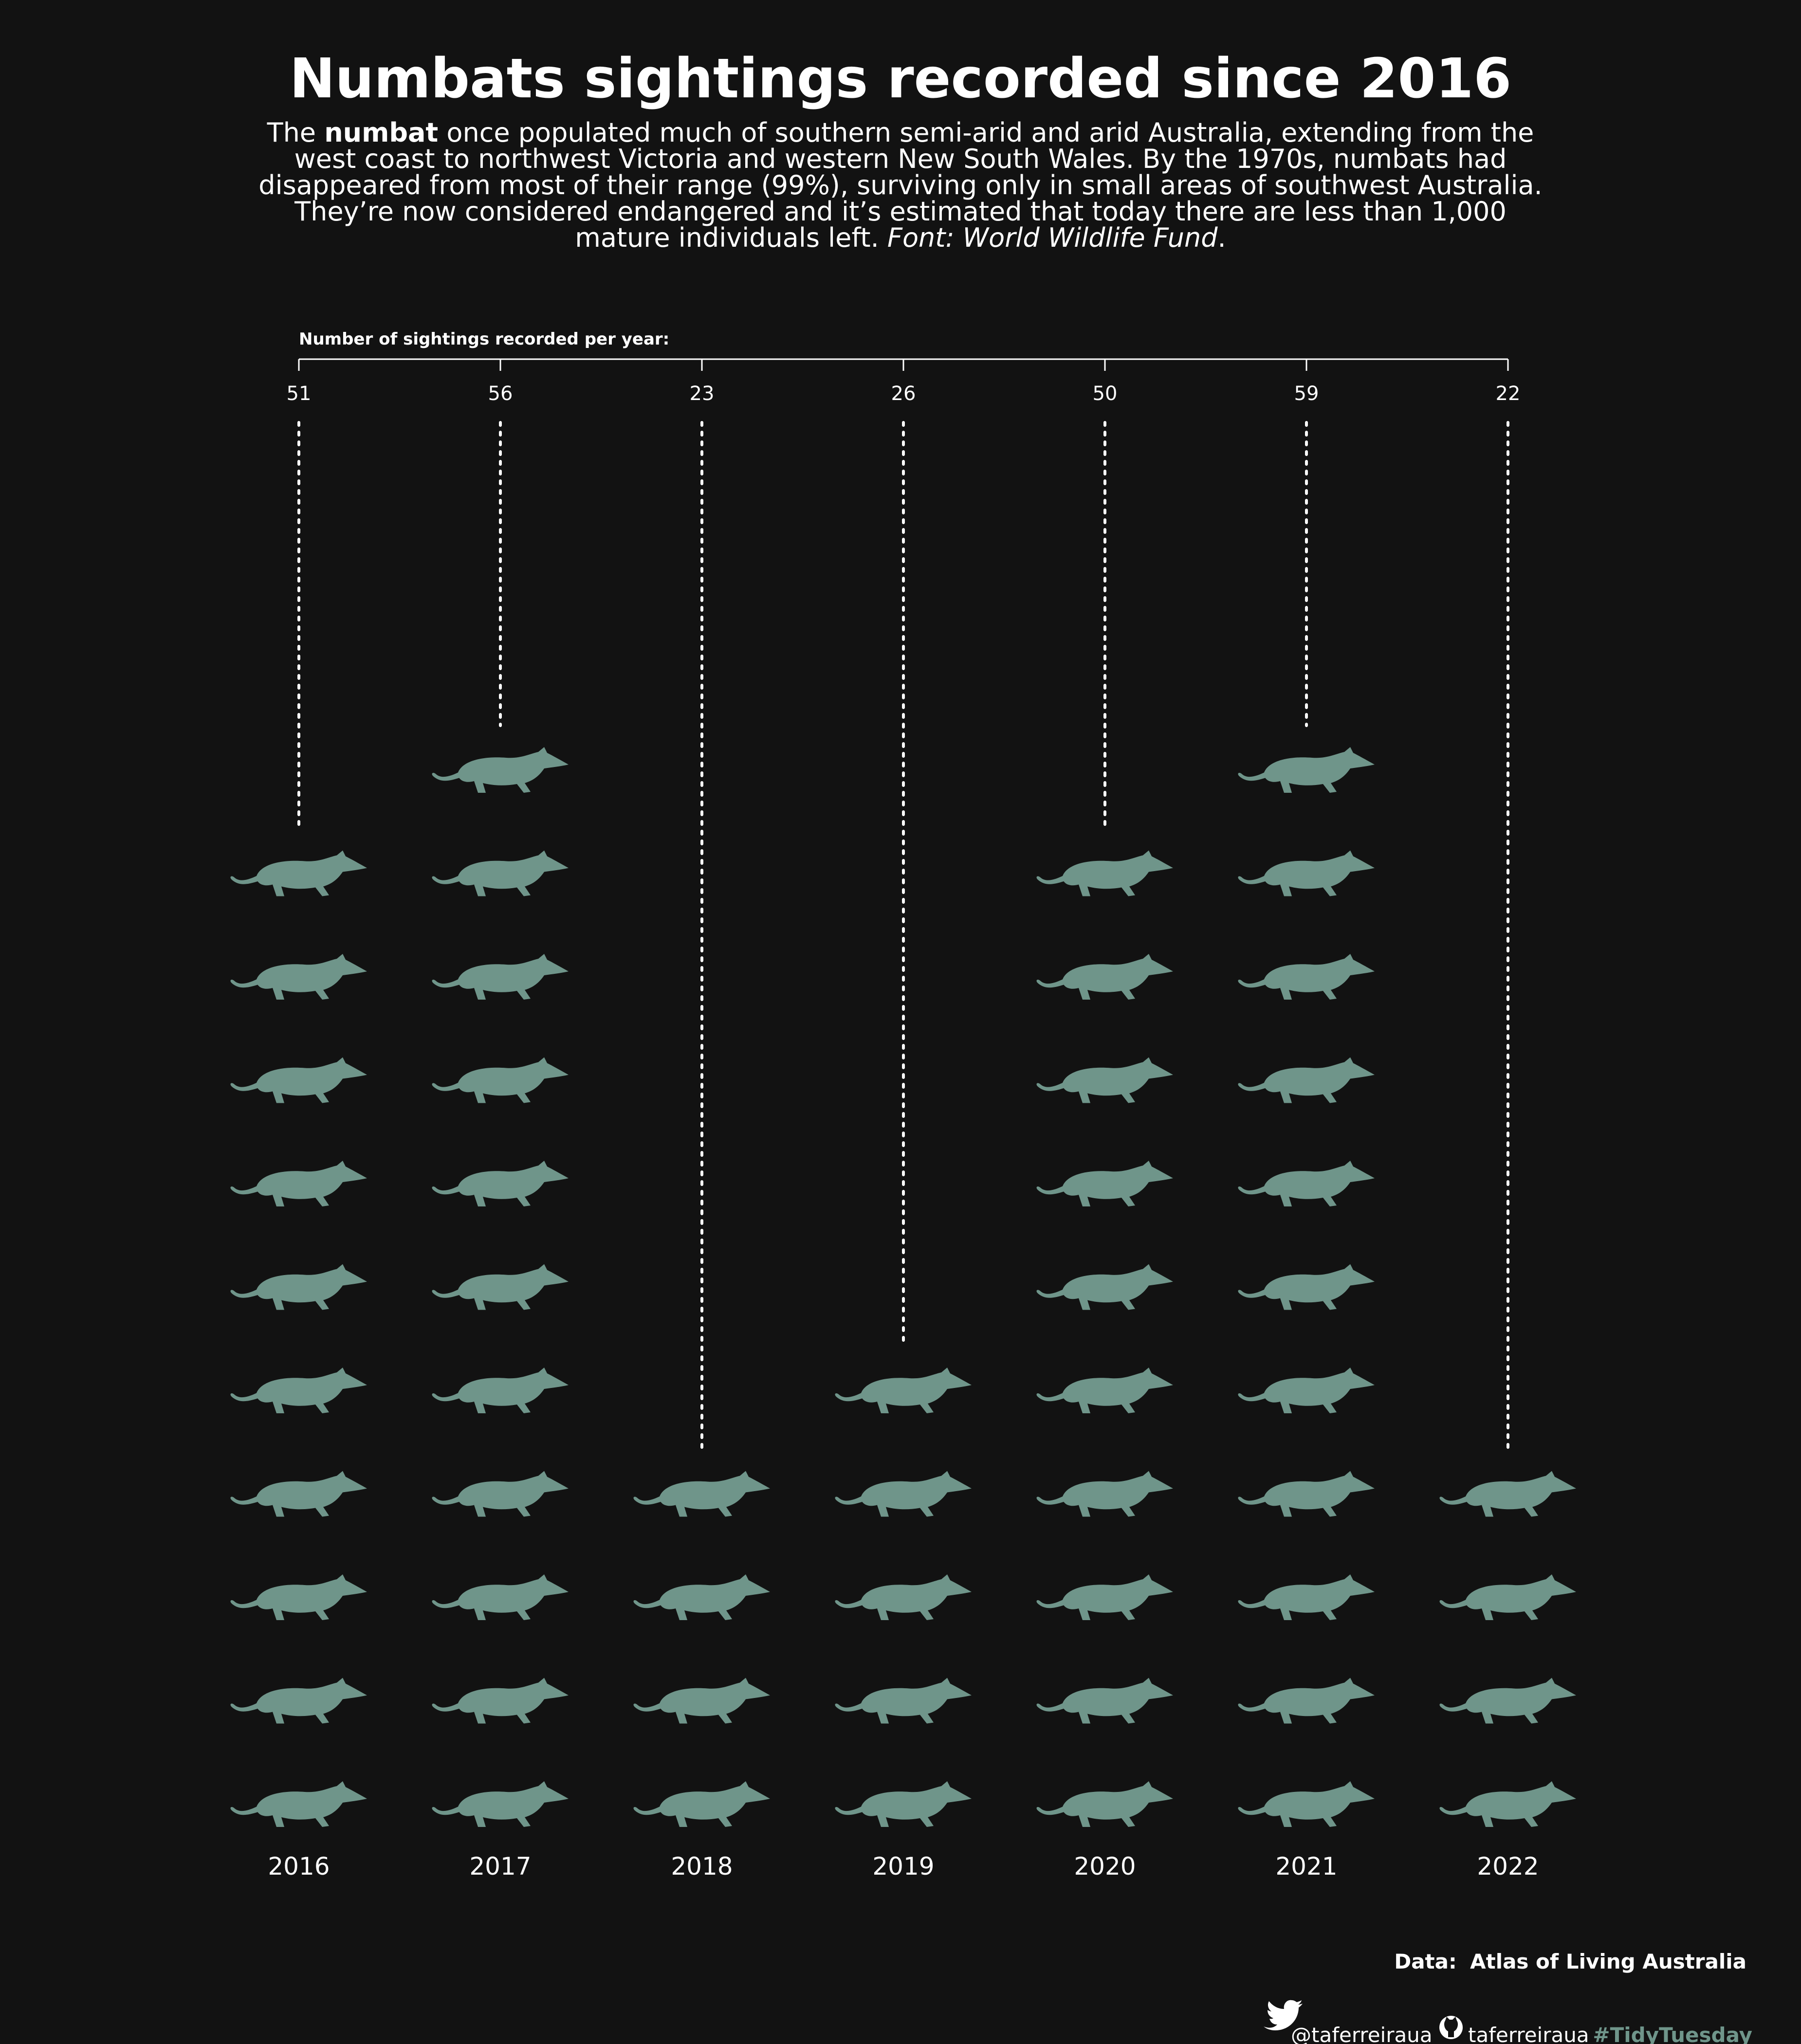 This screenshot has width=1801, height=2044. I want to click on subtitle-segment: mature individuals left., so click(731, 238).